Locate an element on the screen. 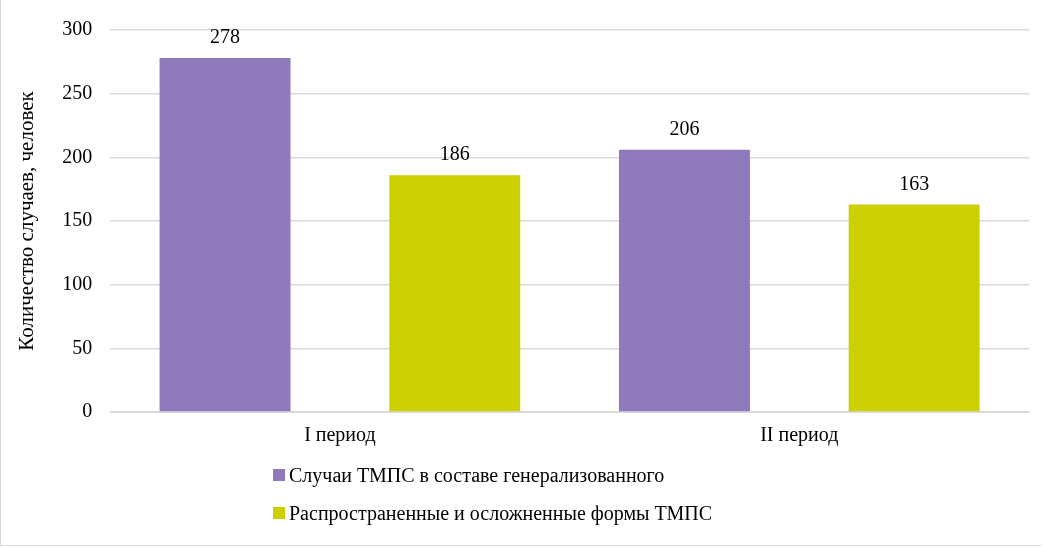 The width and height of the screenshot is (1042, 547). data-label: 278 is located at coordinates (225, 36).